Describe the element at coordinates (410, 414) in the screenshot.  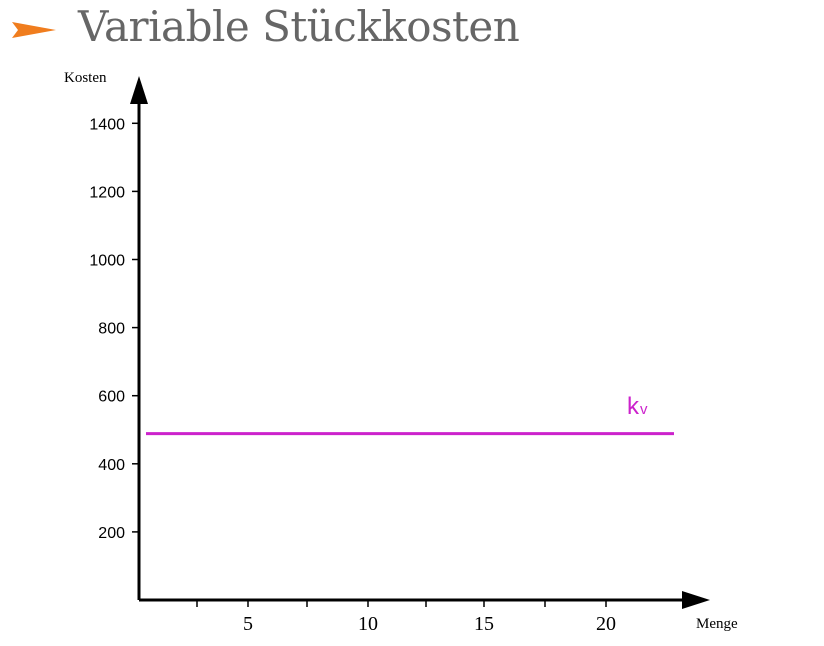
I see `series-layer: kv` at that location.